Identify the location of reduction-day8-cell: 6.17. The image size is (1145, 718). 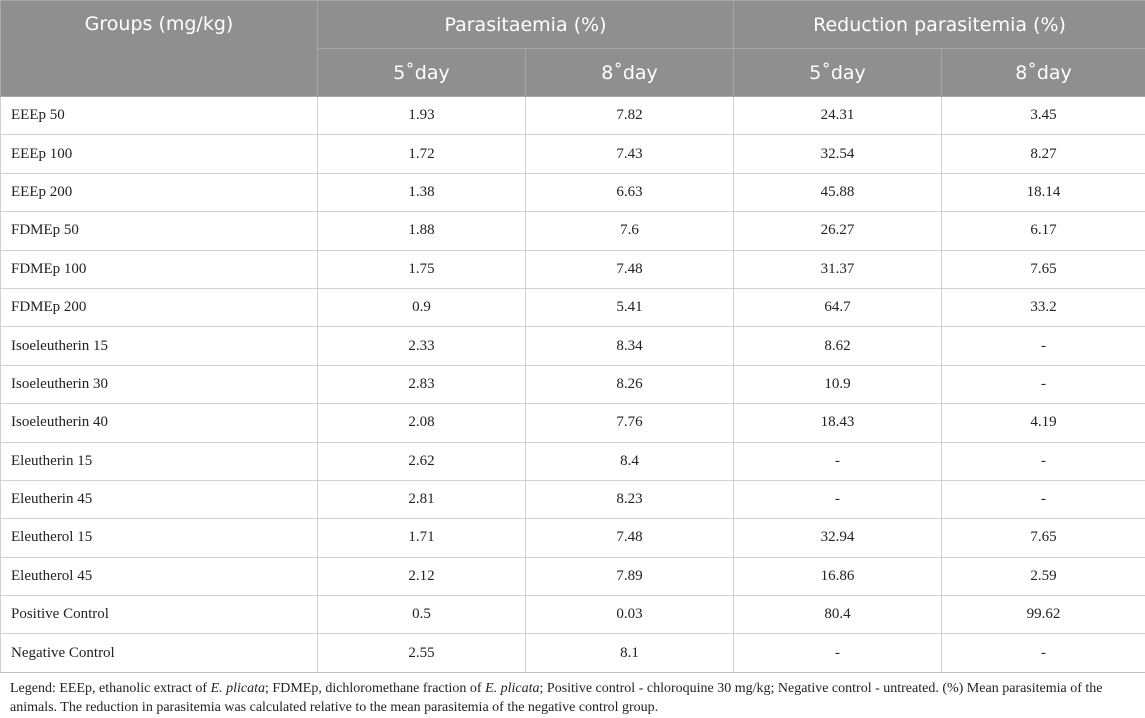
(1043, 231).